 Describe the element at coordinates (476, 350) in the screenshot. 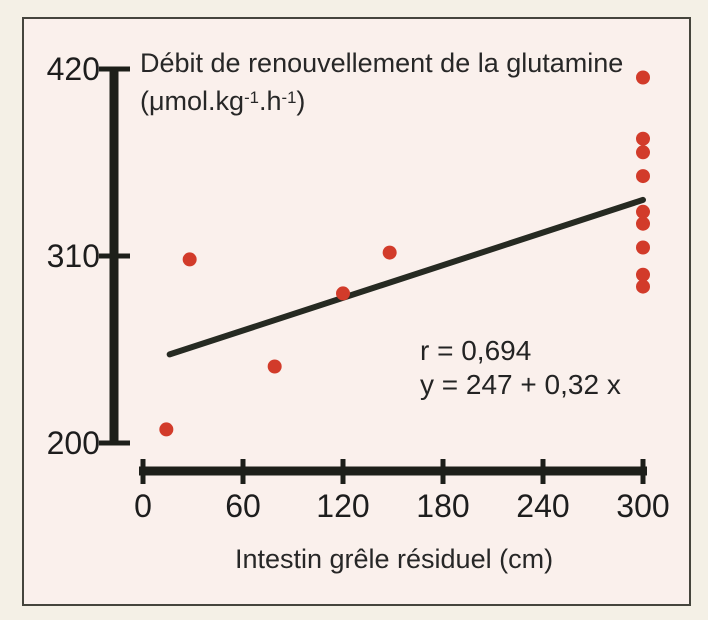

I see `correlation-coefficient: r = 0,694` at that location.